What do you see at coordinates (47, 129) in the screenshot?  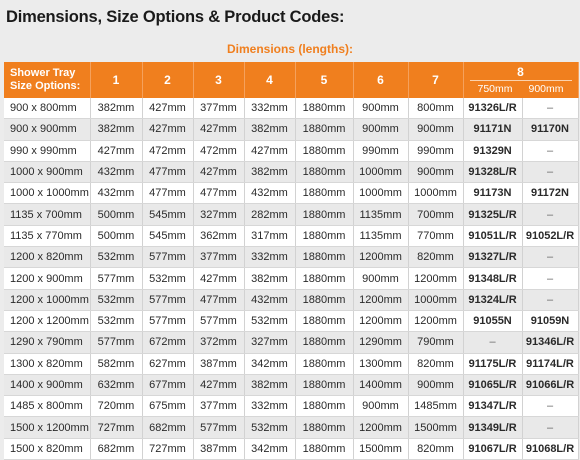 I see `size-option-cell: 900 x 900mm` at bounding box center [47, 129].